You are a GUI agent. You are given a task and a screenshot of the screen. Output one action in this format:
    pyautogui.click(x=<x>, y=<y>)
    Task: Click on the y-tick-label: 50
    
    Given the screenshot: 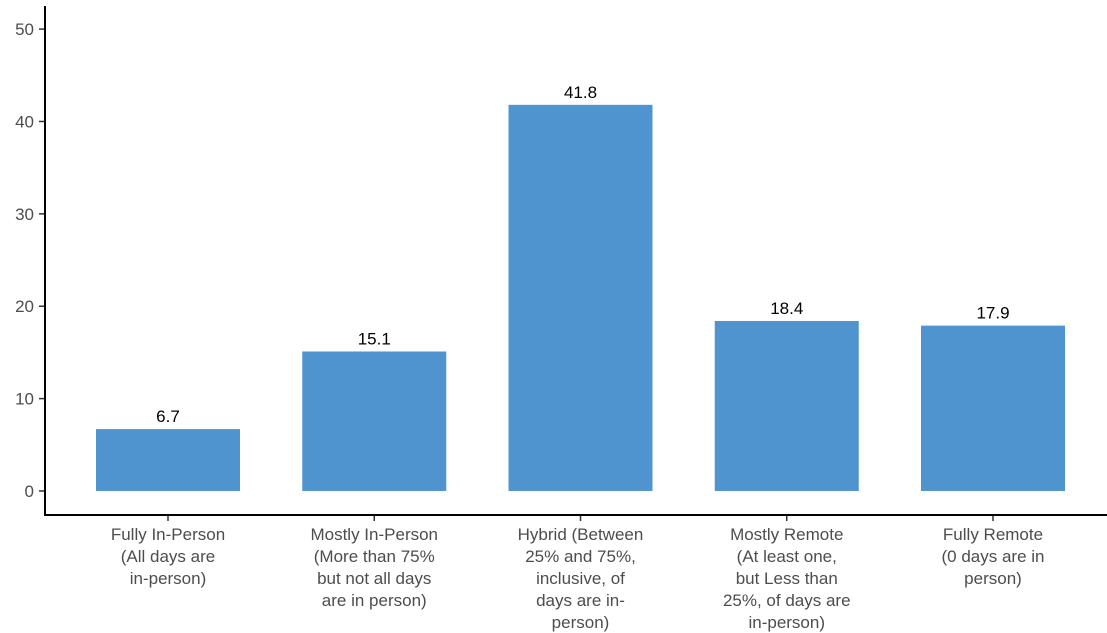 What is the action you would take?
    pyautogui.click(x=24, y=29)
    